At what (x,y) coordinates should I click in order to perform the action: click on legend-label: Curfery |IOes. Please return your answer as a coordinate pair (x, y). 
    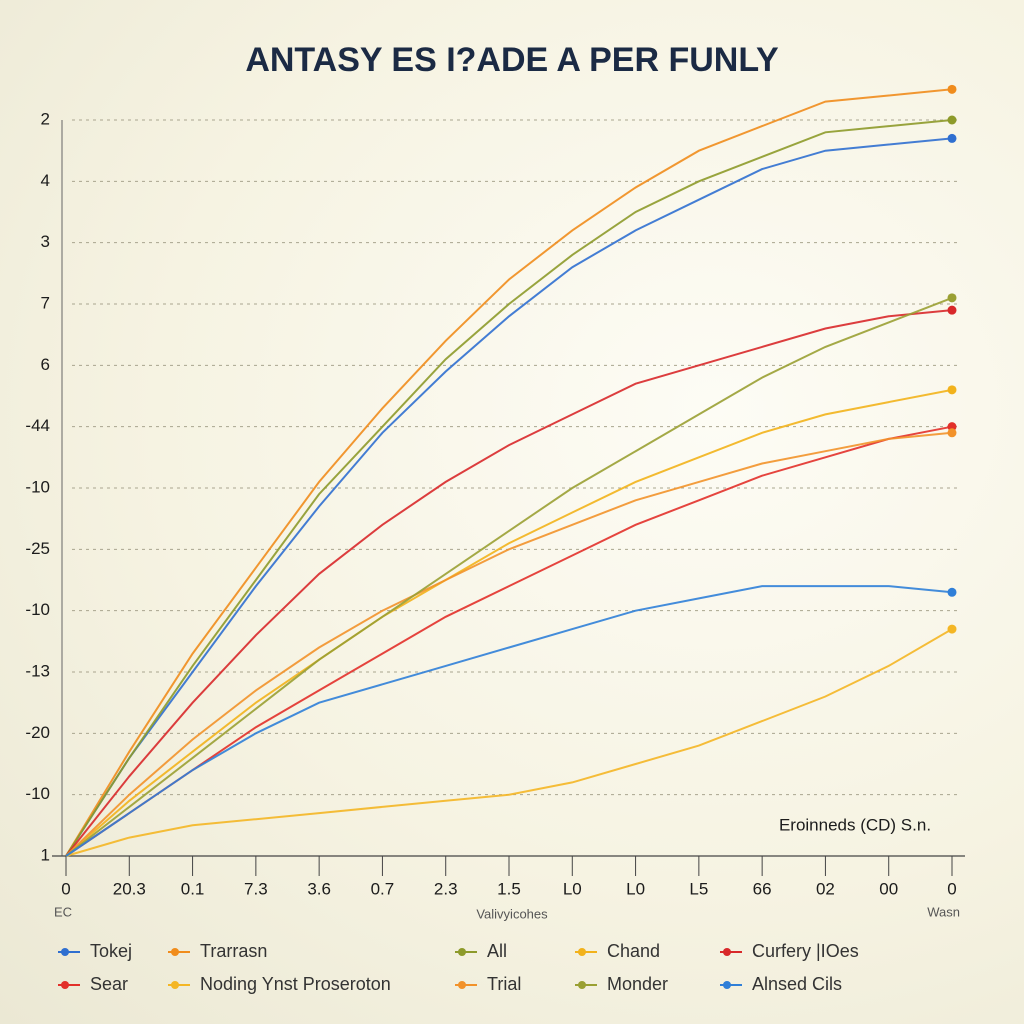
    Looking at the image, I should click on (805, 951).